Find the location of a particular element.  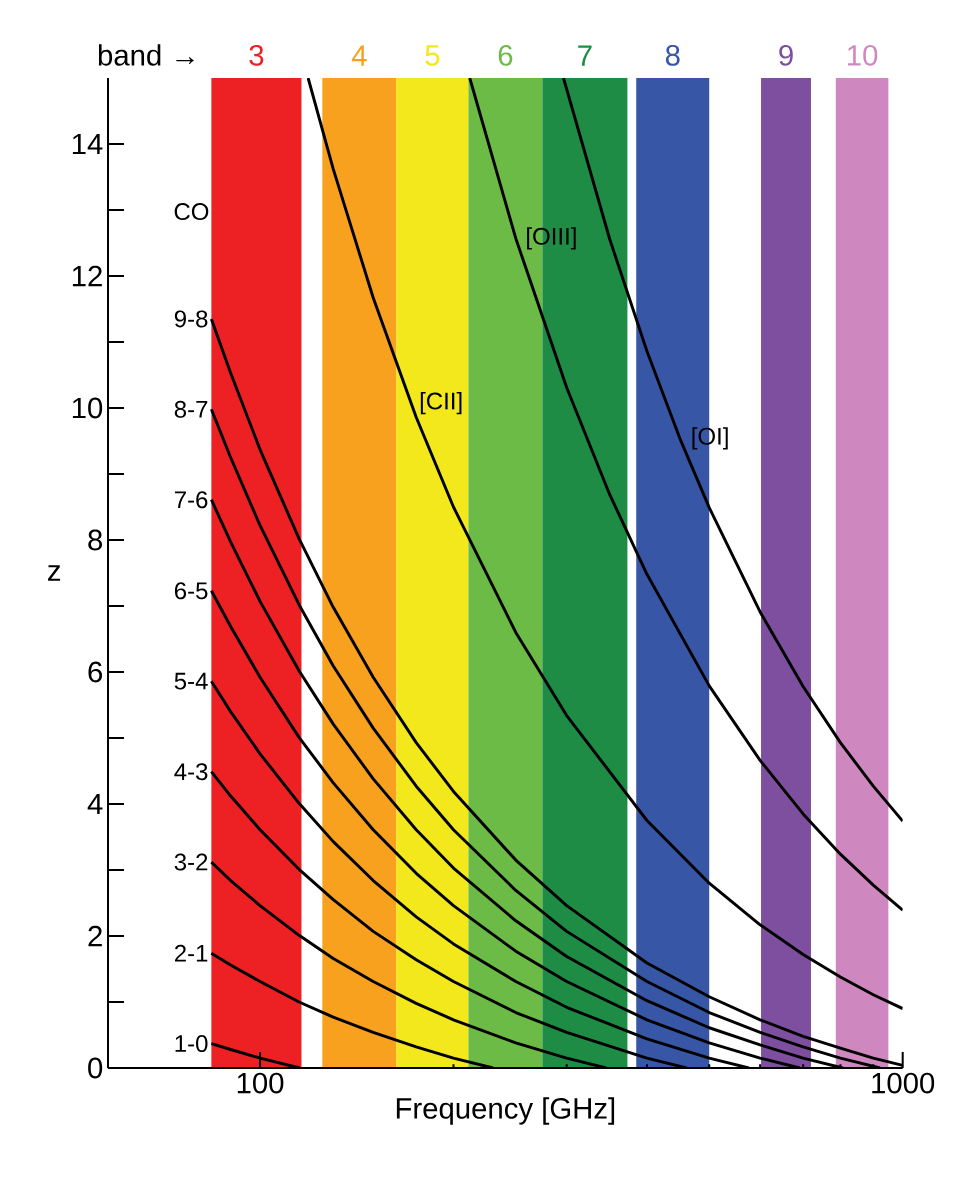

x-tick-label: 100 is located at coordinates (260, 1083).